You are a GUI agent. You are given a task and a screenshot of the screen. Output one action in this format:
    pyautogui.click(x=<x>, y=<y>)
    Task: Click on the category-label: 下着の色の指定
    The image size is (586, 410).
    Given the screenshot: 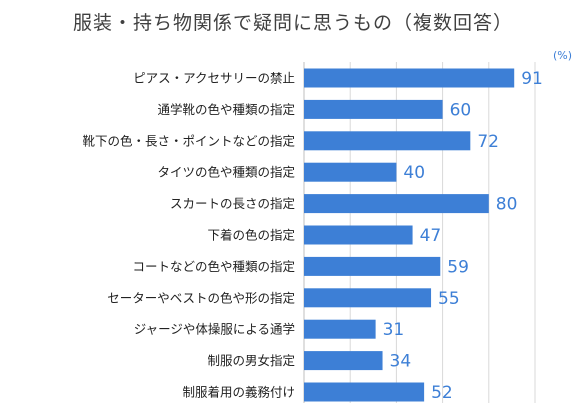 What is the action you would take?
    pyautogui.click(x=251, y=235)
    